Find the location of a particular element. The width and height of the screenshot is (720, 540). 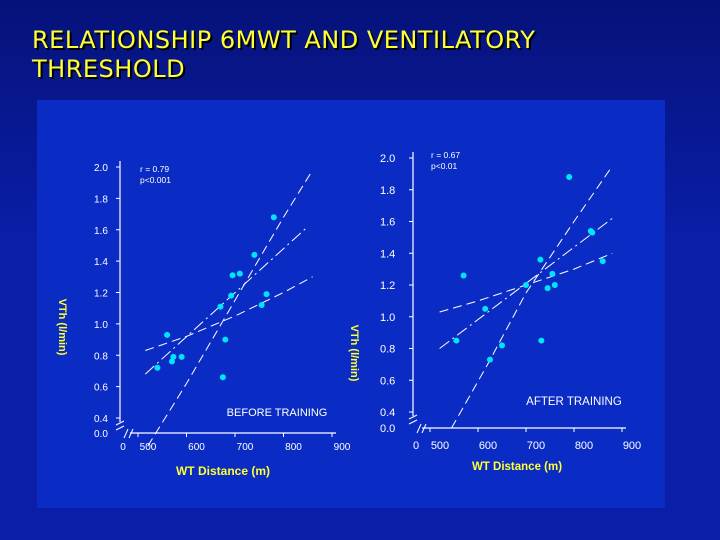

left-stat-label: r = 0.79 is located at coordinates (154, 169).